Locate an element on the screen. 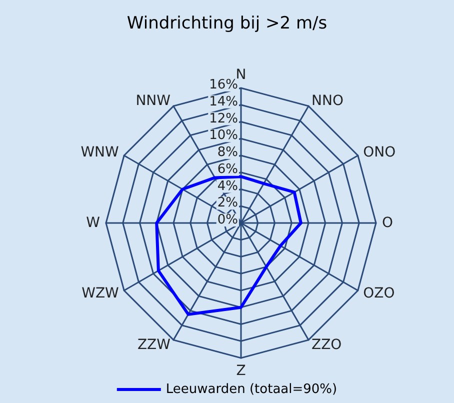 Image resolution: width=454 pixels, height=403 pixels. spoke-label: WZW is located at coordinates (101, 294).